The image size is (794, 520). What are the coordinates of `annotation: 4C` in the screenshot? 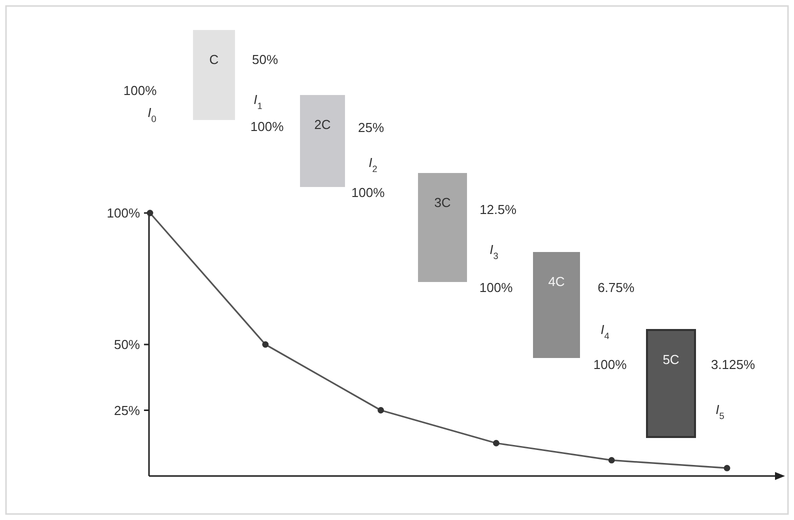 It's located at (556, 281).